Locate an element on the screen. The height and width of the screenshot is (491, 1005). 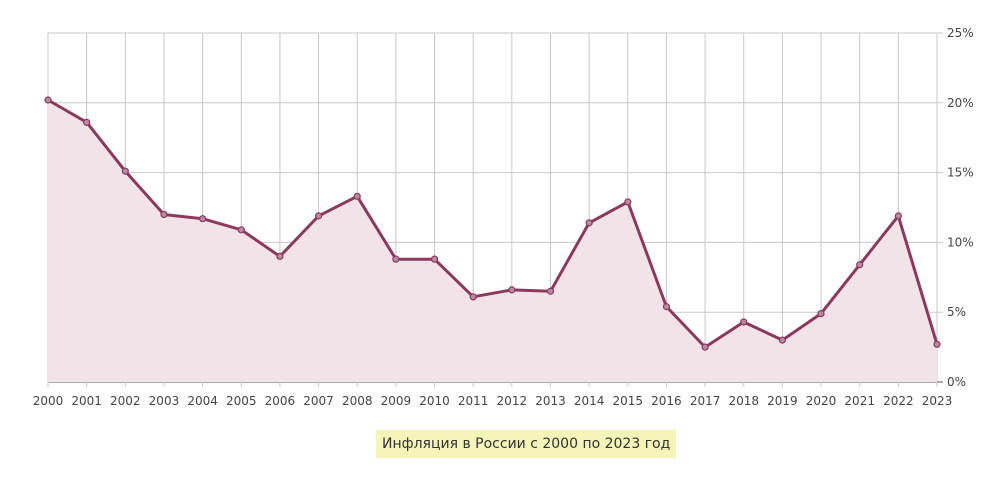
x-tick-label: 2006 is located at coordinates (280, 401).